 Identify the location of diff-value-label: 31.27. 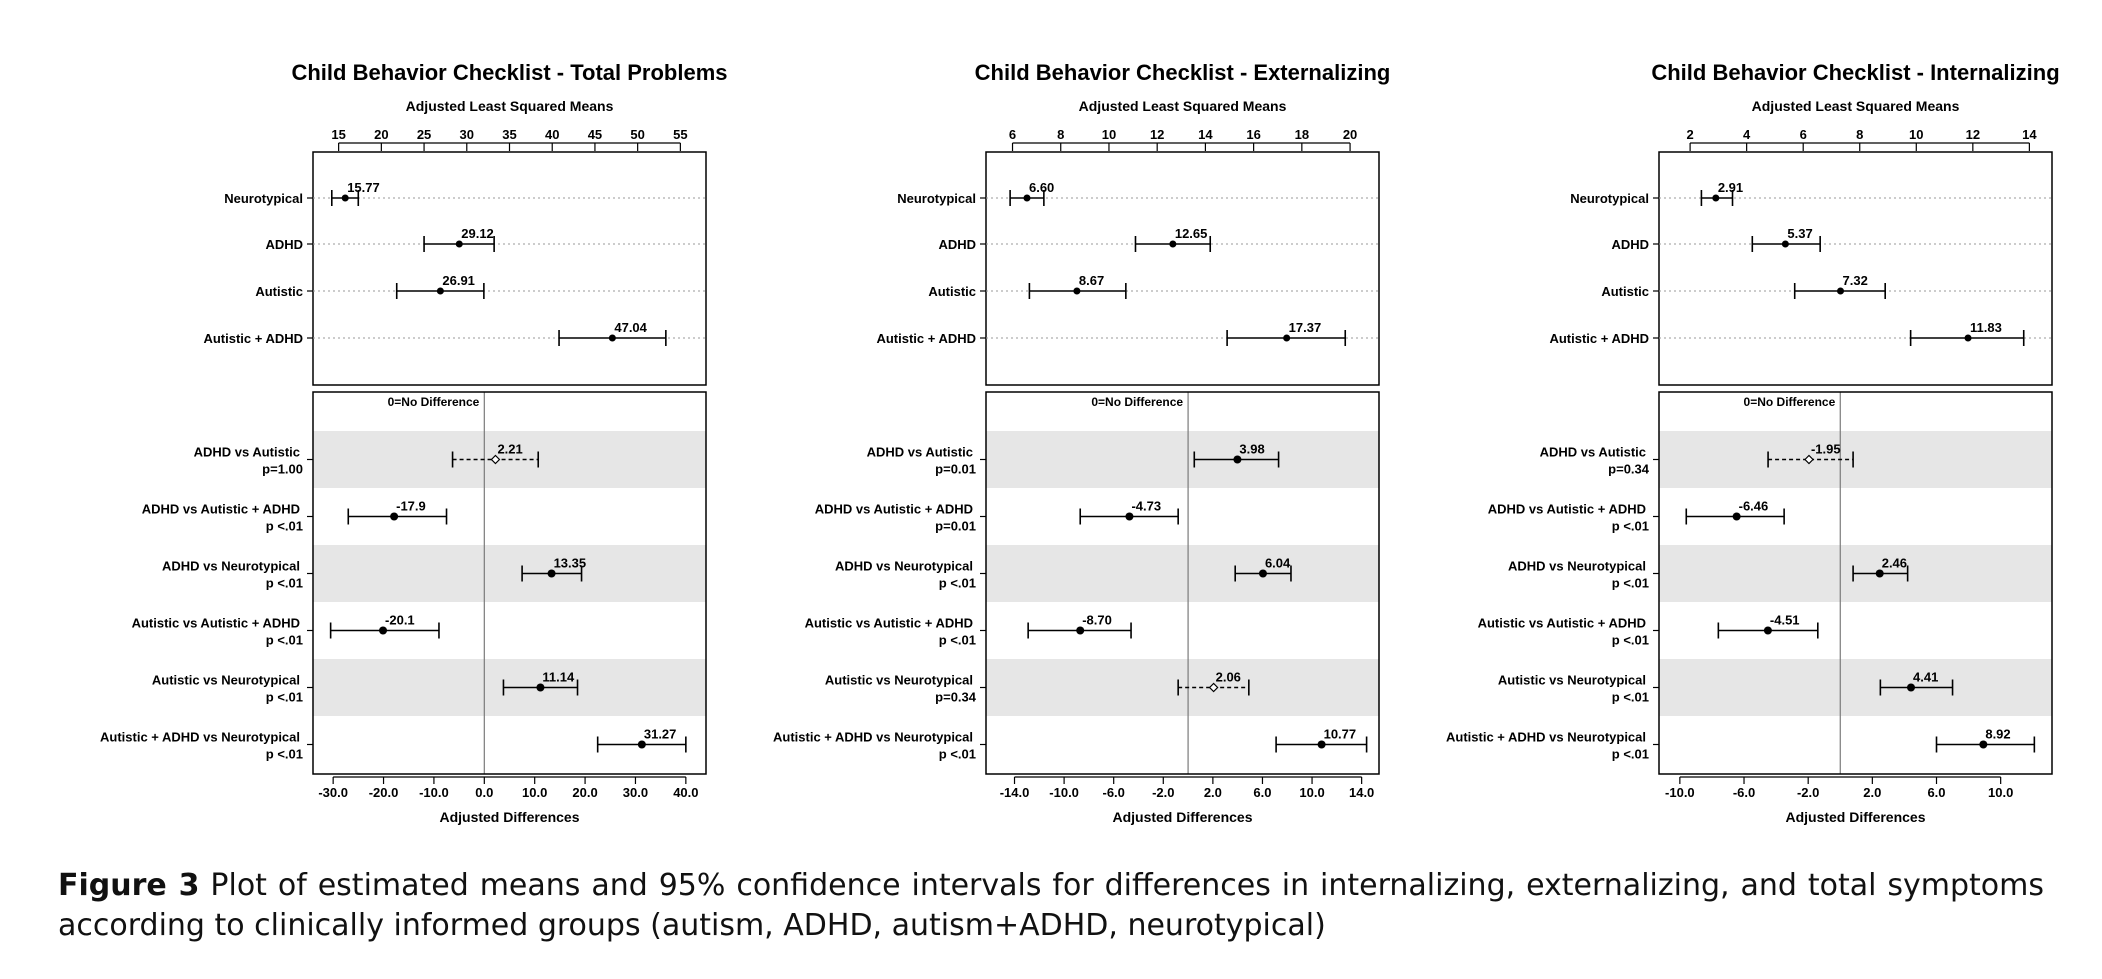
(660, 734).